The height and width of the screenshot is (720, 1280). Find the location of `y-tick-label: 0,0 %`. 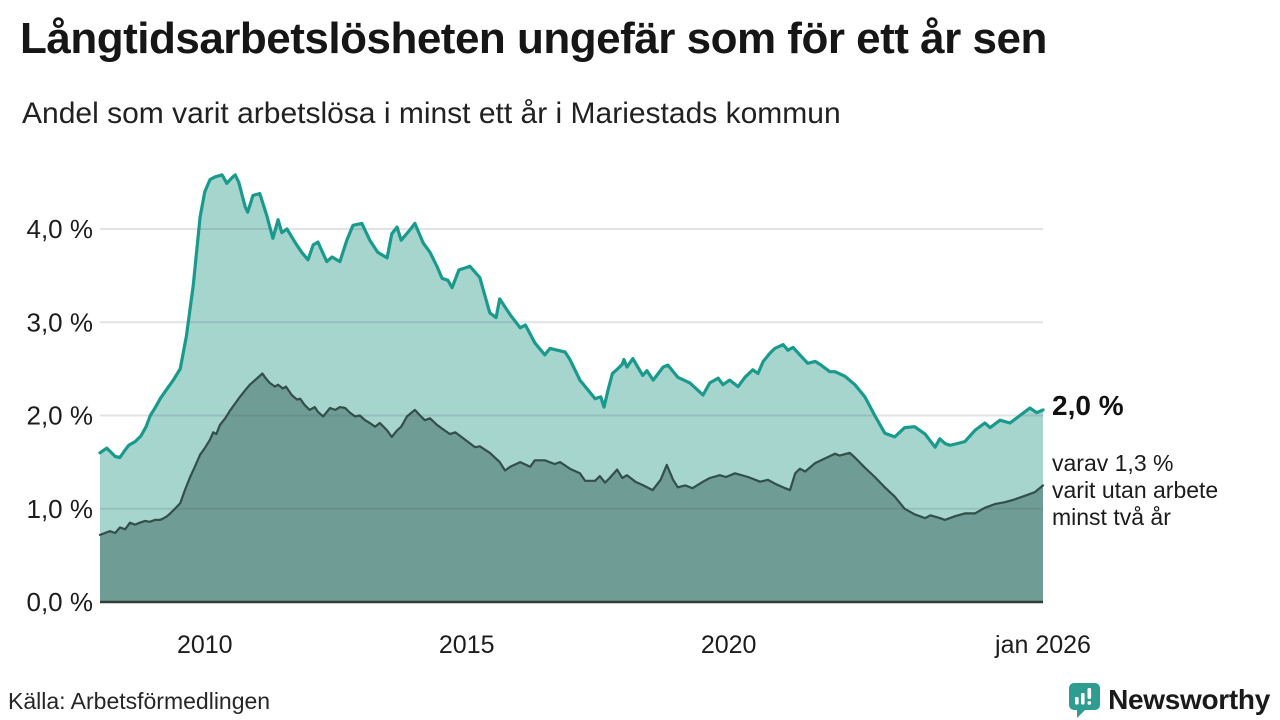

y-tick-label: 0,0 % is located at coordinates (60, 602).